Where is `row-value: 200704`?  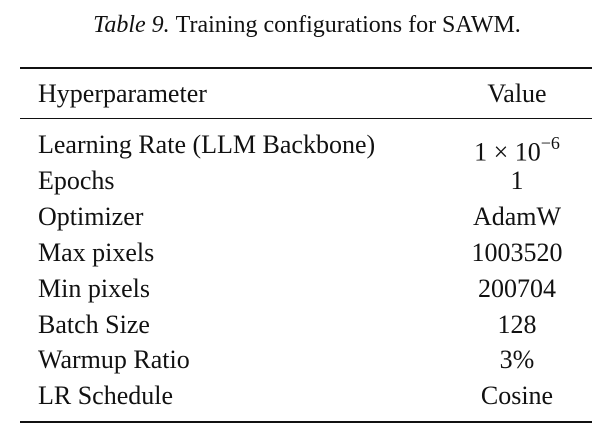 row-value: 200704 is located at coordinates (517, 289).